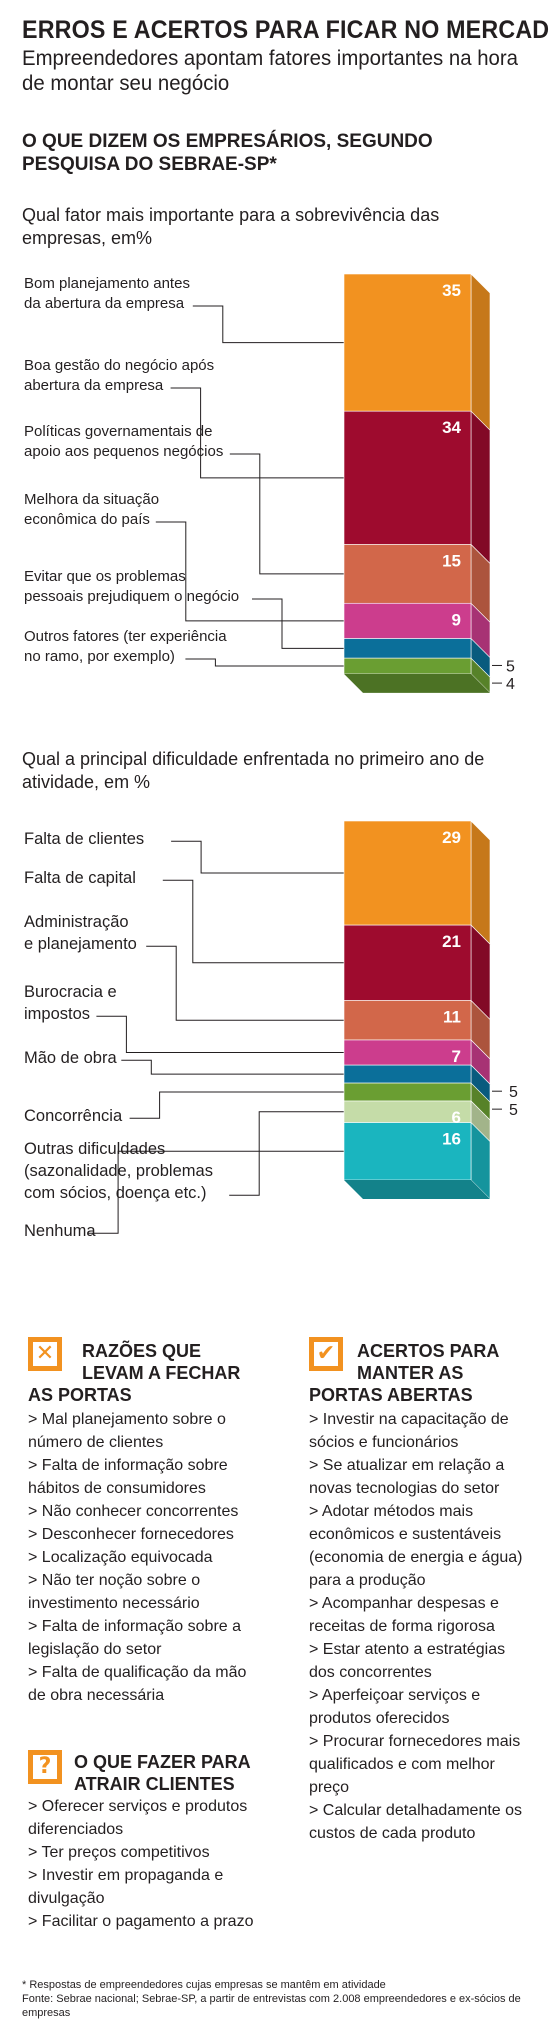 The height and width of the screenshot is (2039, 550). What do you see at coordinates (326, 1354) in the screenshot?
I see `checkmark-icon: ✔` at bounding box center [326, 1354].